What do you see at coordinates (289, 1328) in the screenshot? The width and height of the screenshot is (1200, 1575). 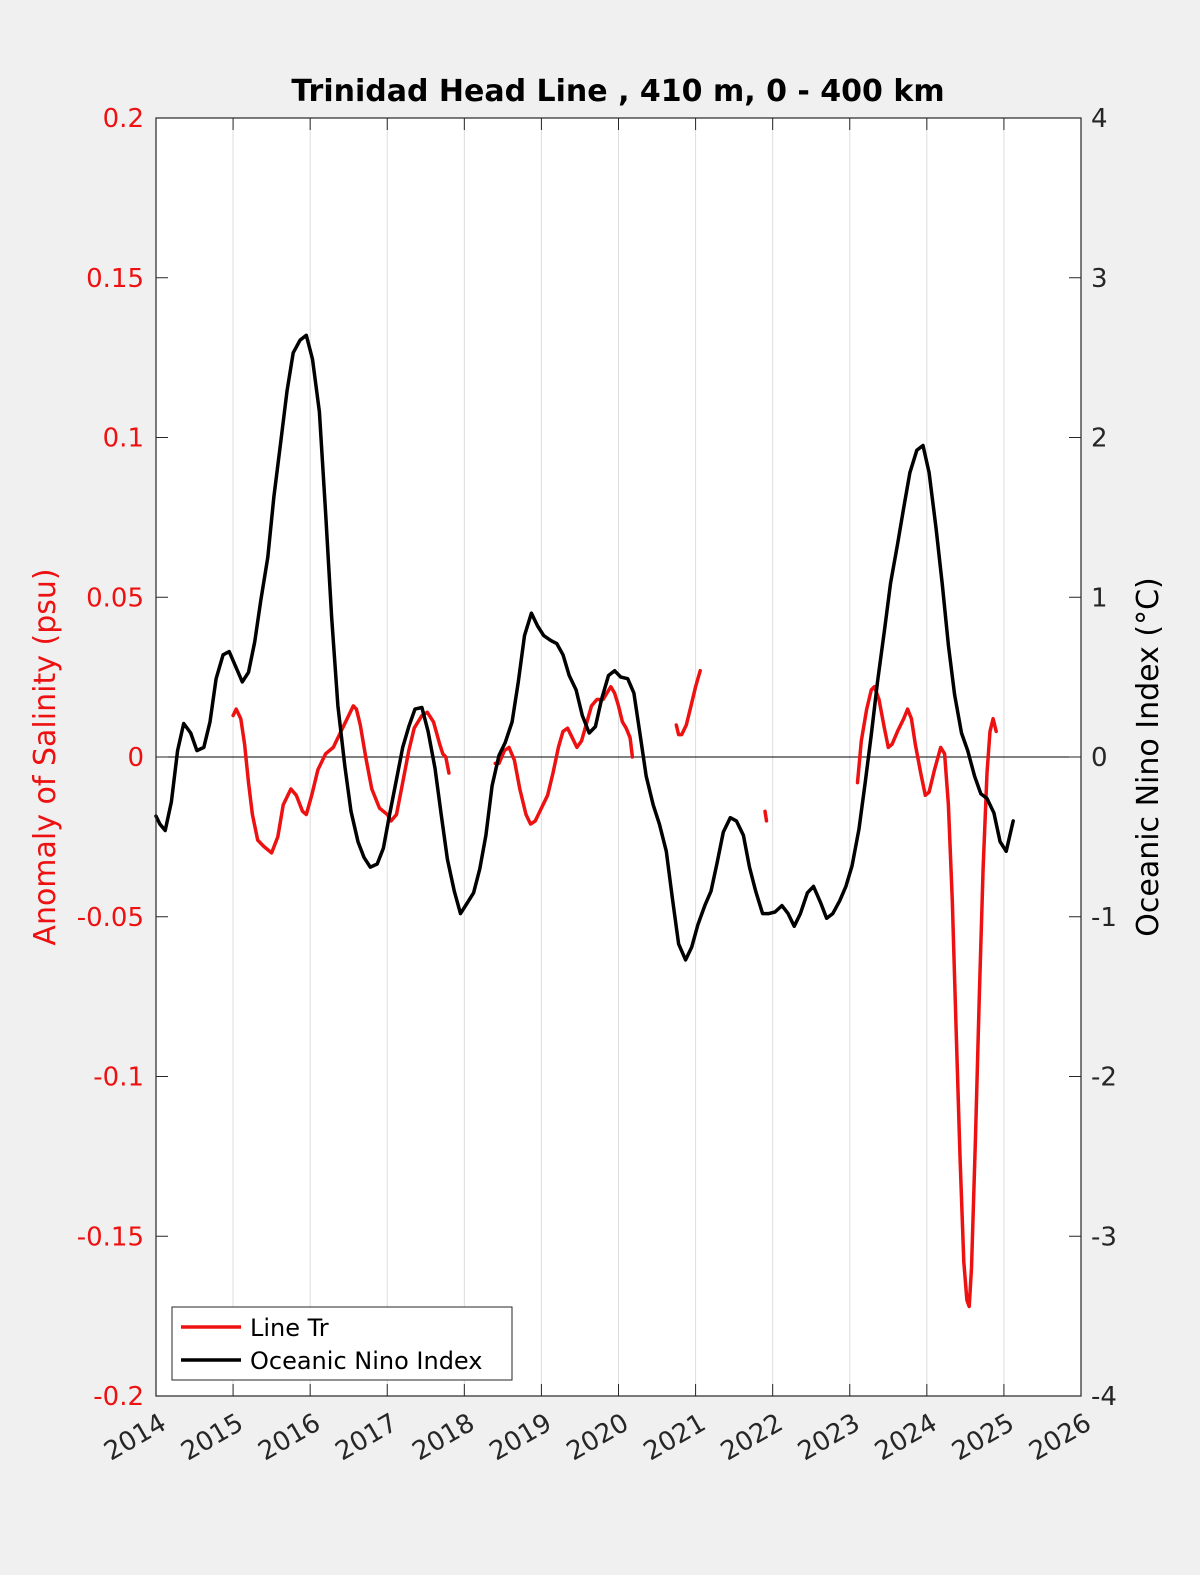 I see `legend-label-line-tr: Line Tr` at bounding box center [289, 1328].